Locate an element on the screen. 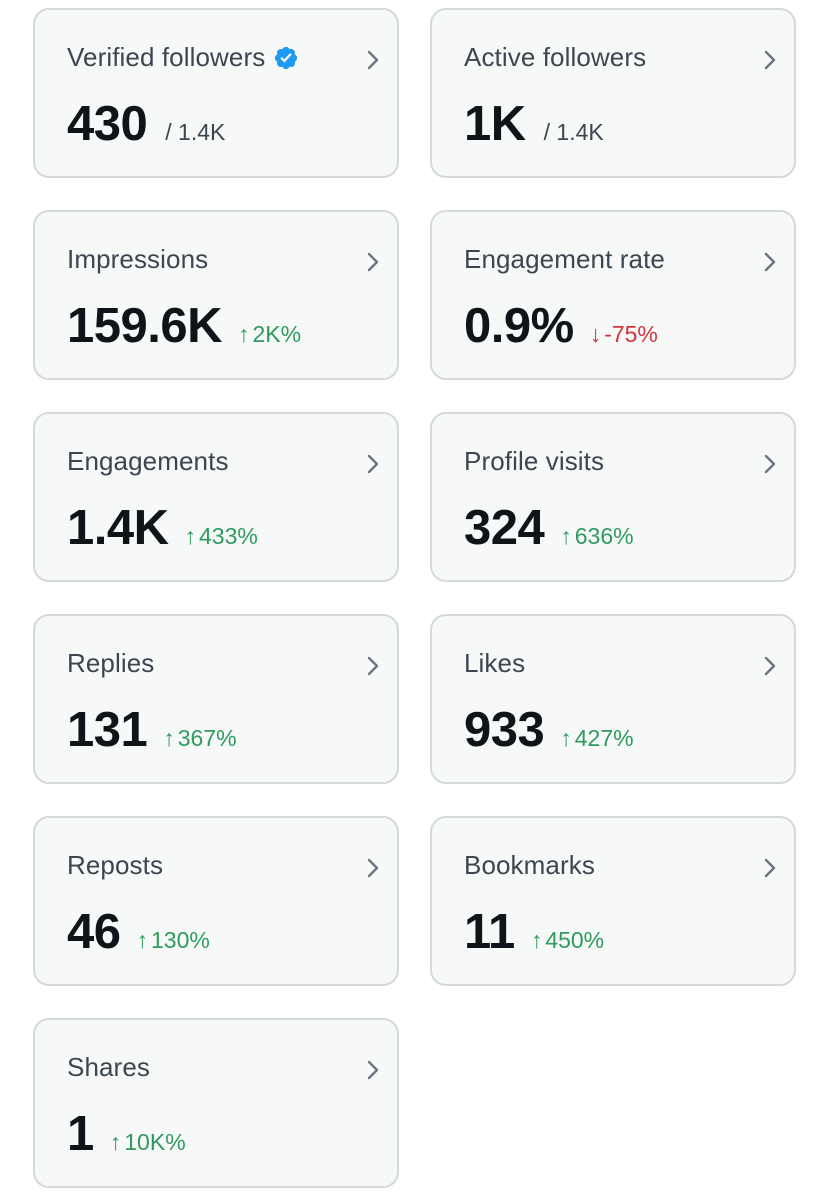 Image resolution: width=829 pixels, height=1200 pixels. card-title: Shares is located at coordinates (108, 1067).